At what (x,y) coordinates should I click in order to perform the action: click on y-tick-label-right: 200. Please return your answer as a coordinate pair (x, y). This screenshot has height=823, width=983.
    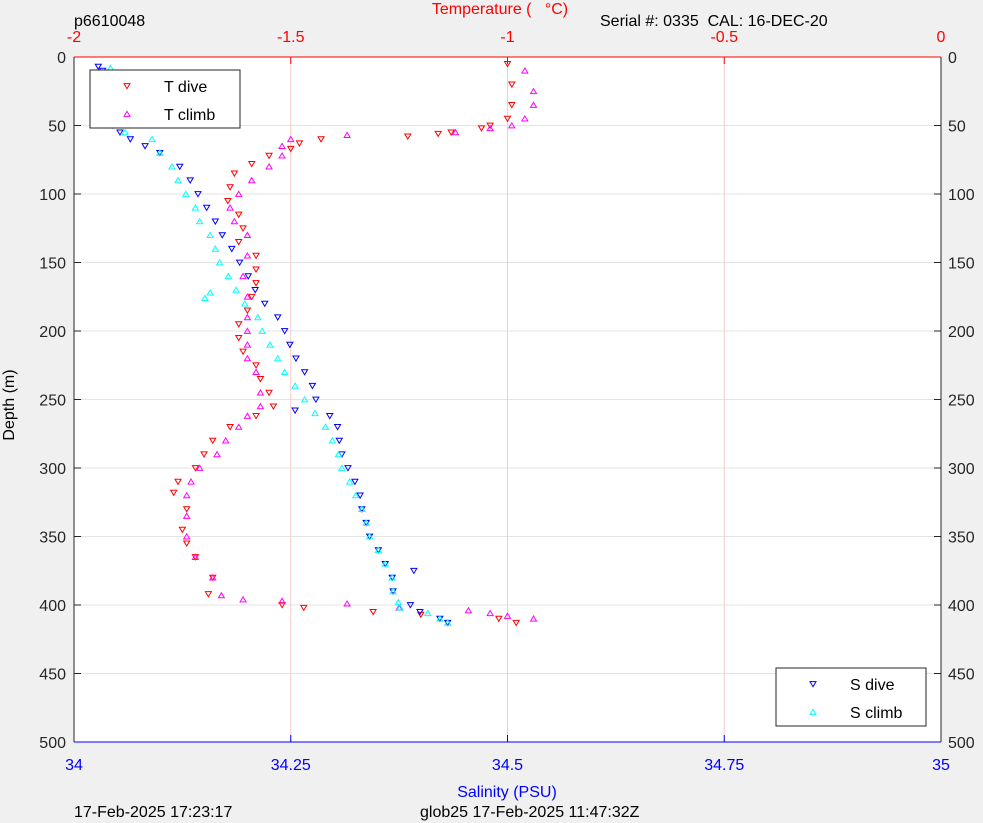
    Looking at the image, I should click on (961, 332).